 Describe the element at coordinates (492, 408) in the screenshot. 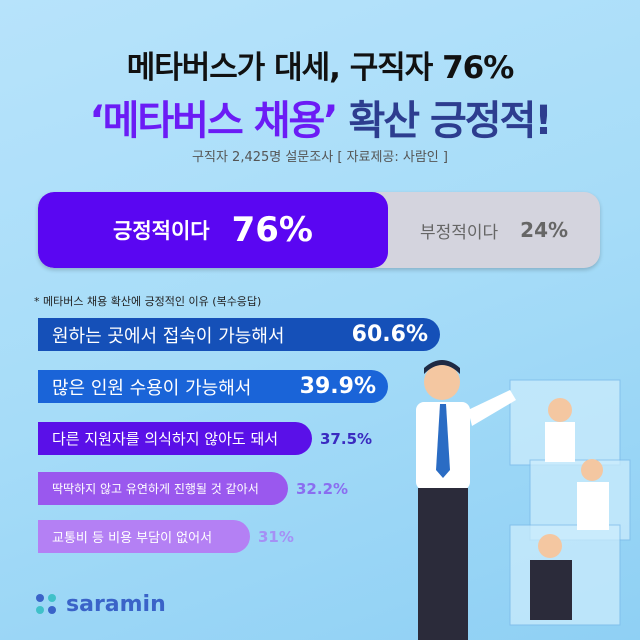

I see `man-arm` at that location.